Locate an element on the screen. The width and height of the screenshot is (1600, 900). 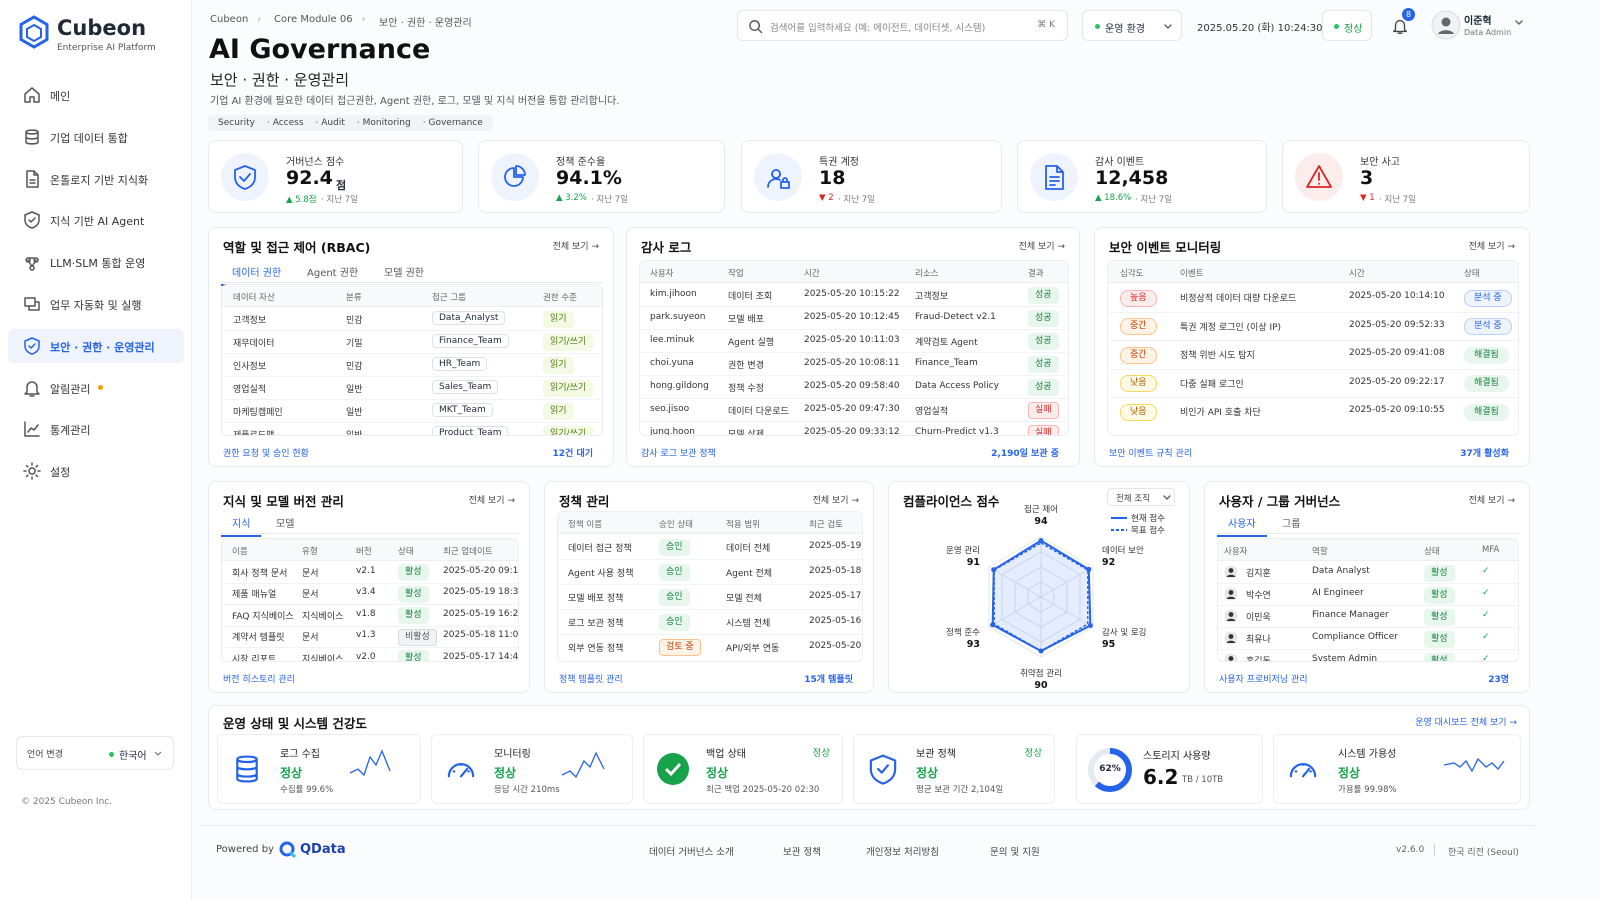
nav-item: 온톨로지 기반 지식화 is located at coordinates (96, 179).